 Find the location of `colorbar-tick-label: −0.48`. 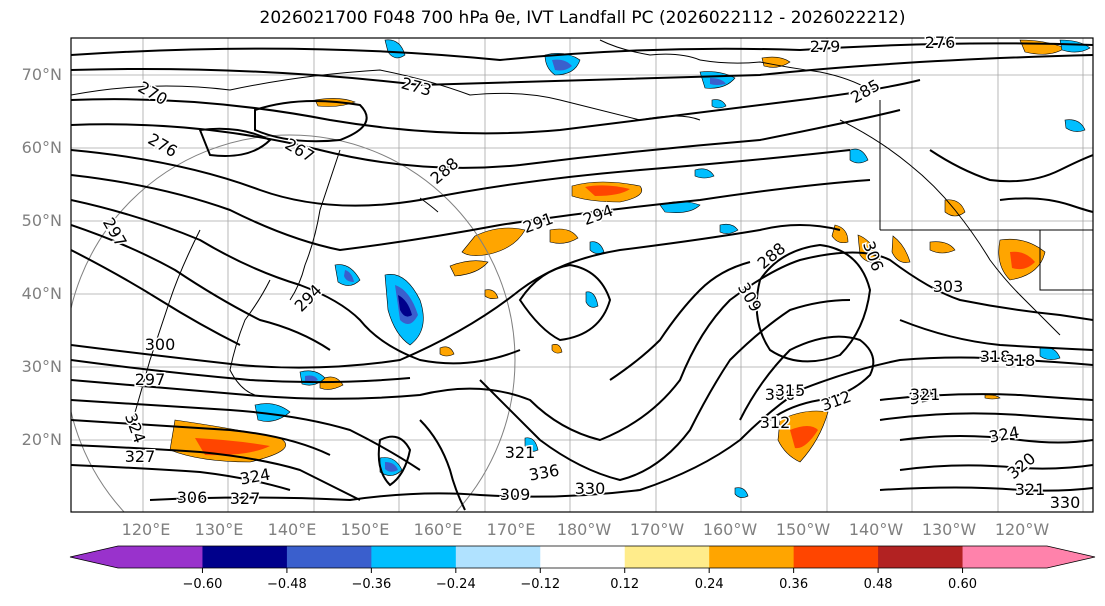

colorbar-tick-label: −0.48 is located at coordinates (286, 584).